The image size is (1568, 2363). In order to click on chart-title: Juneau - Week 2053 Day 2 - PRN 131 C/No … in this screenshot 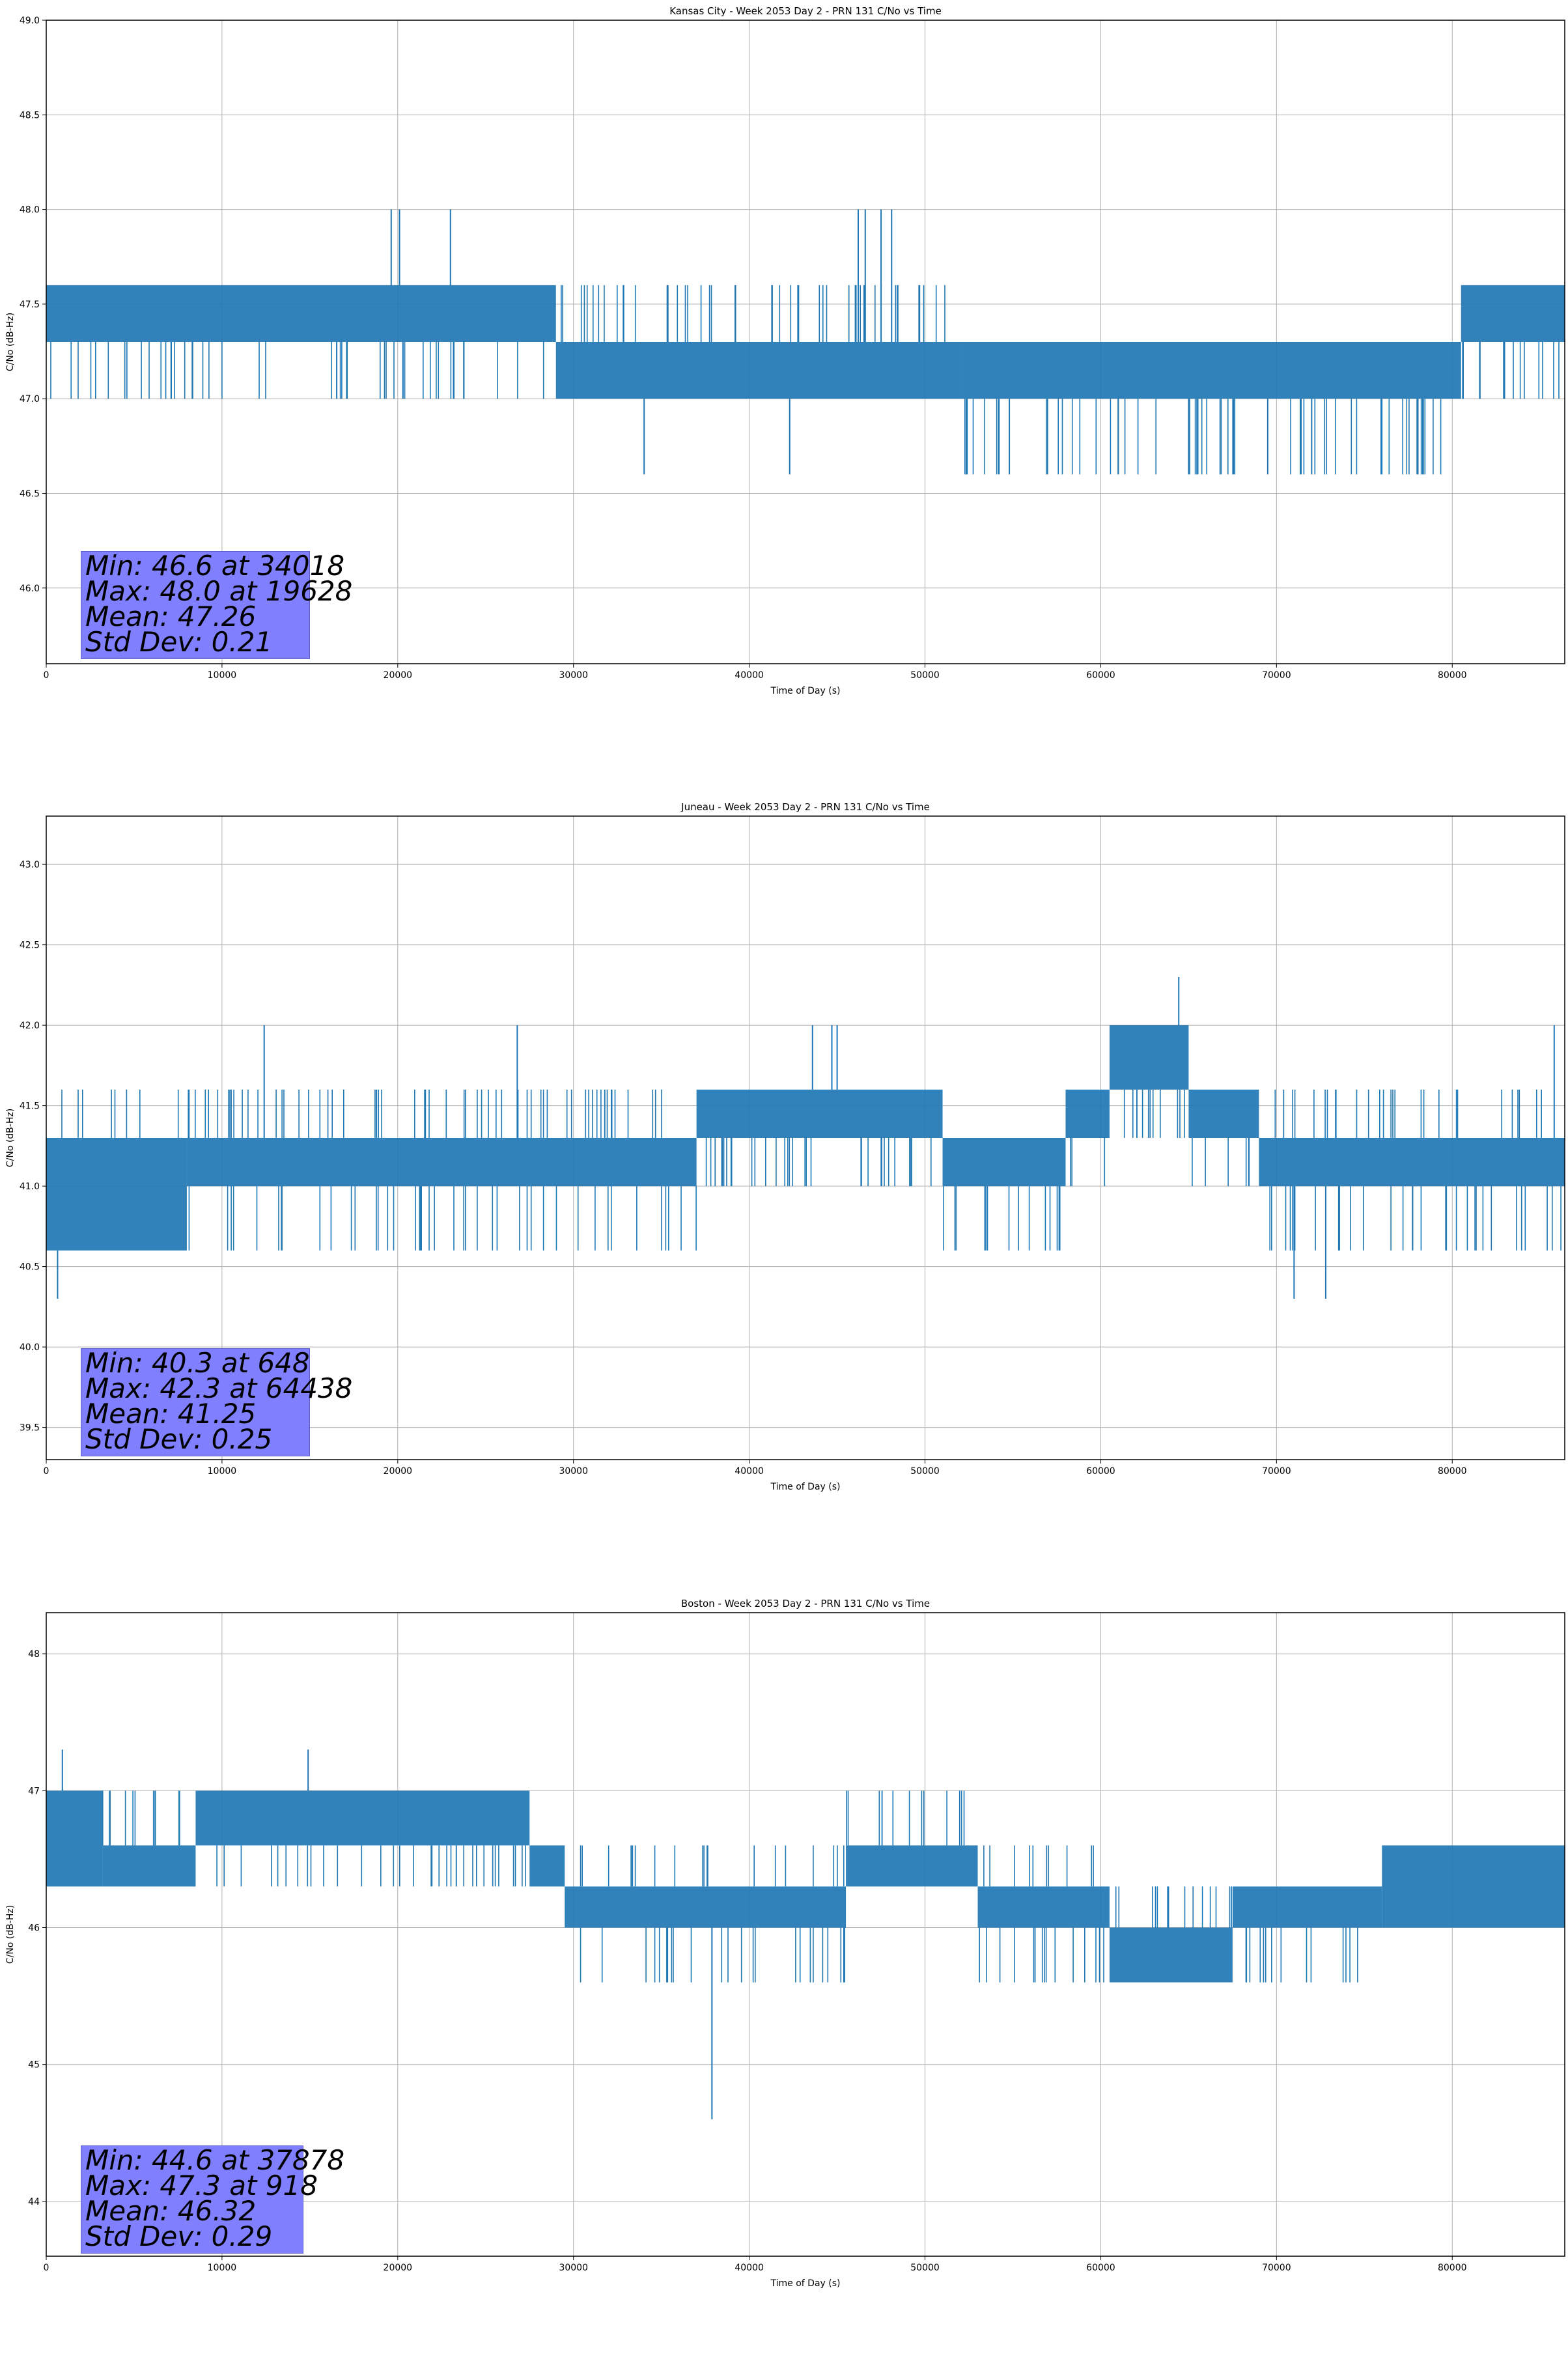, I will do `click(805, 807)`.